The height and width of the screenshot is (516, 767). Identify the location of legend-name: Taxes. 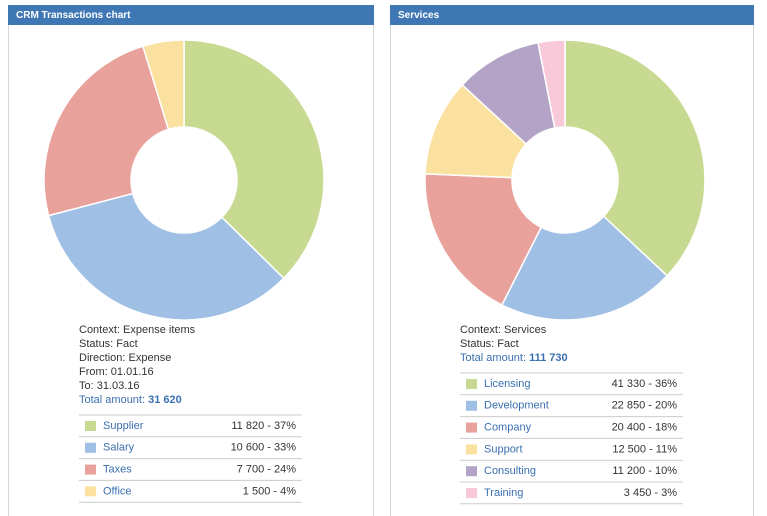
(117, 470).